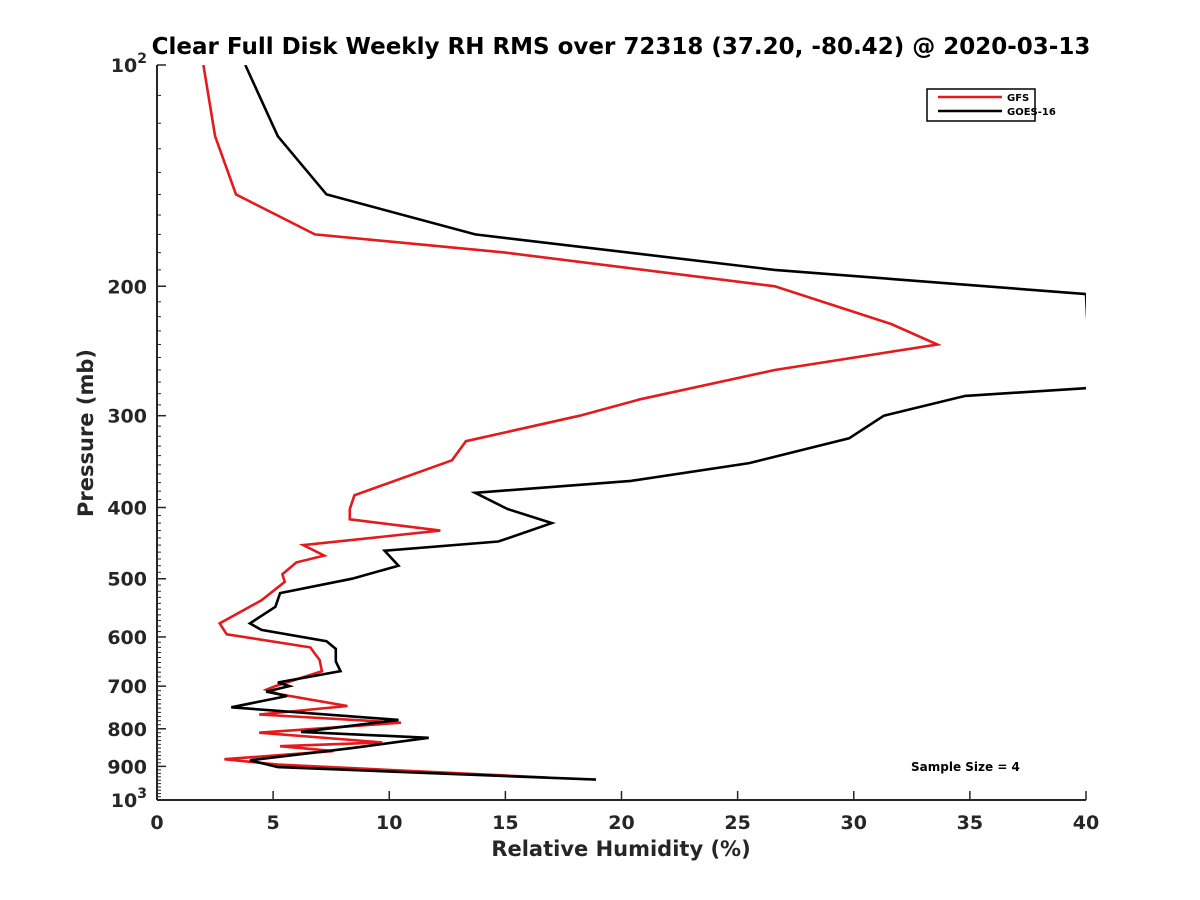 The width and height of the screenshot is (1200, 900). I want to click on x-tick-label: 10, so click(389, 823).